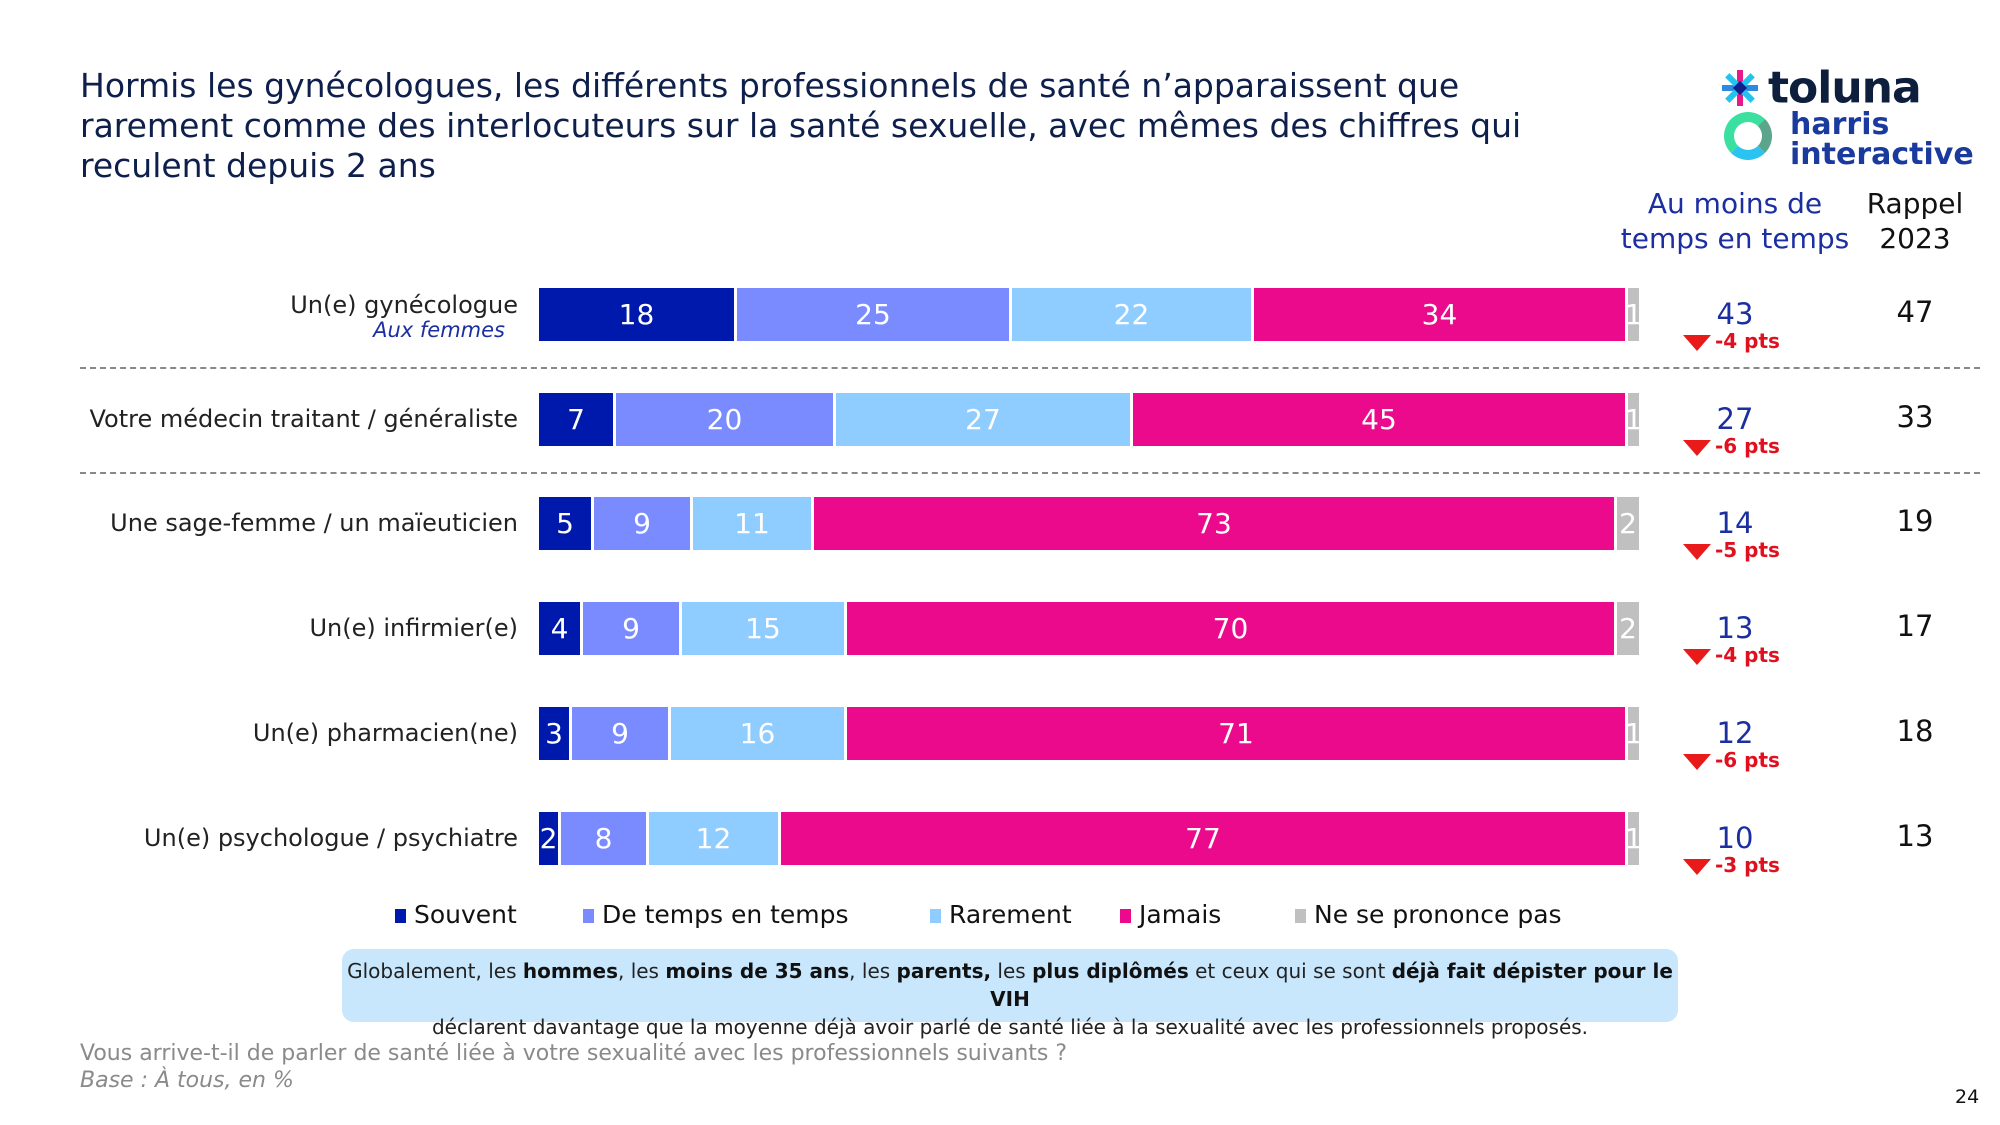  What do you see at coordinates (435, 971) in the screenshot?
I see `note-text: Globalement, les` at bounding box center [435, 971].